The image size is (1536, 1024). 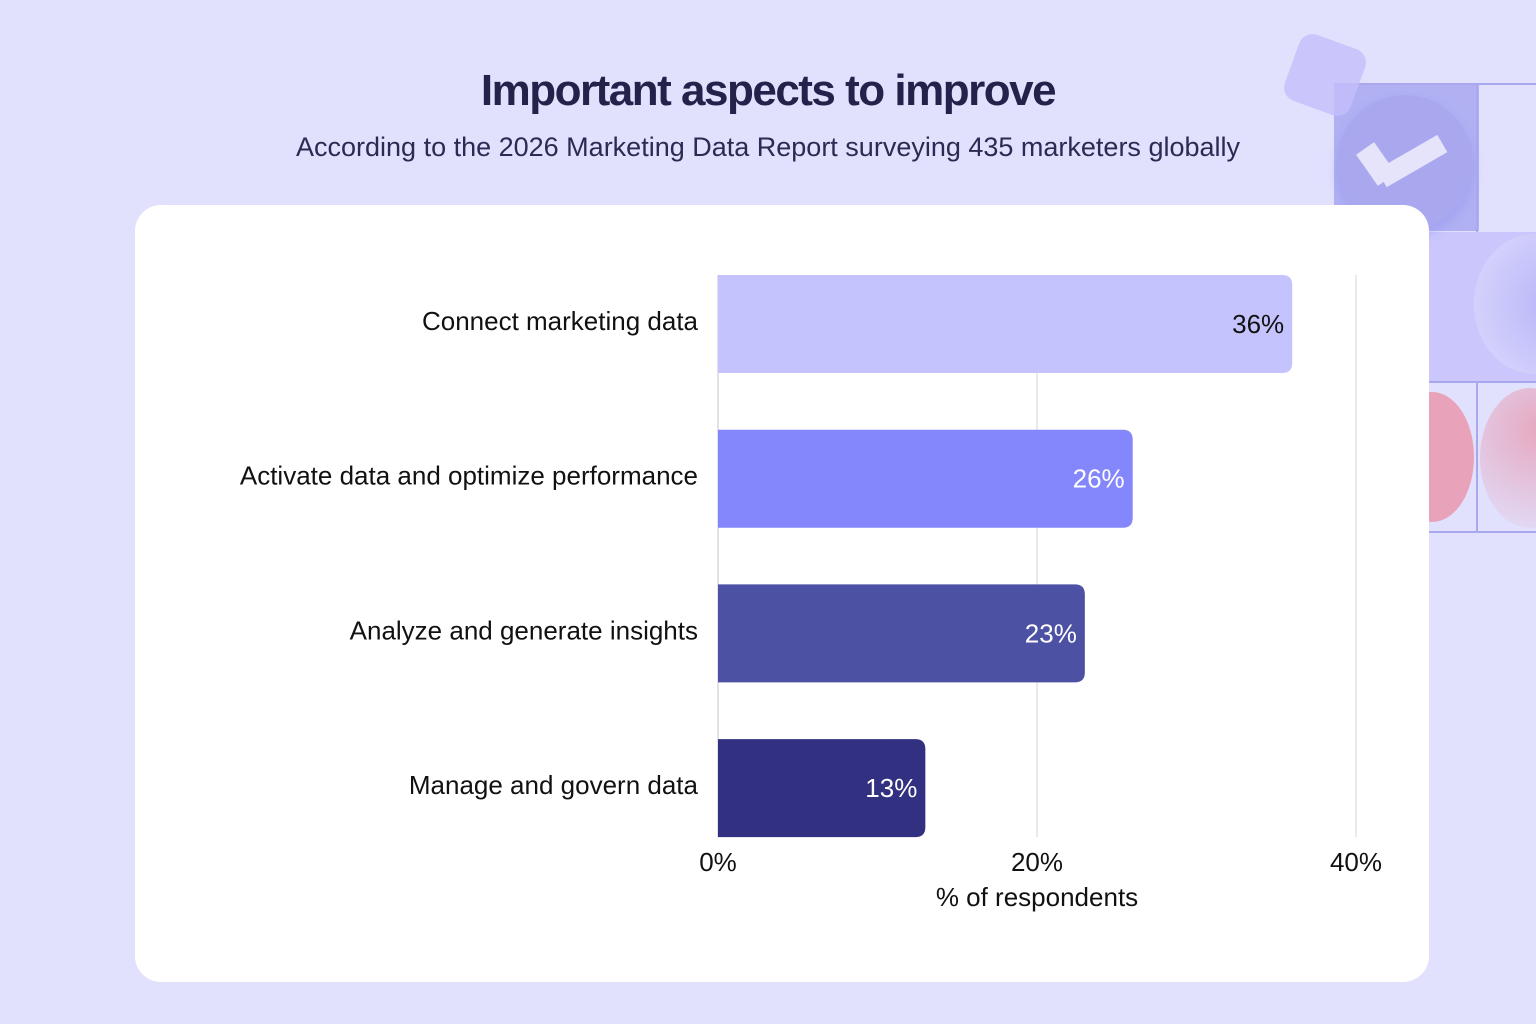 I want to click on category-label: Manage and govern data, so click(x=554, y=785).